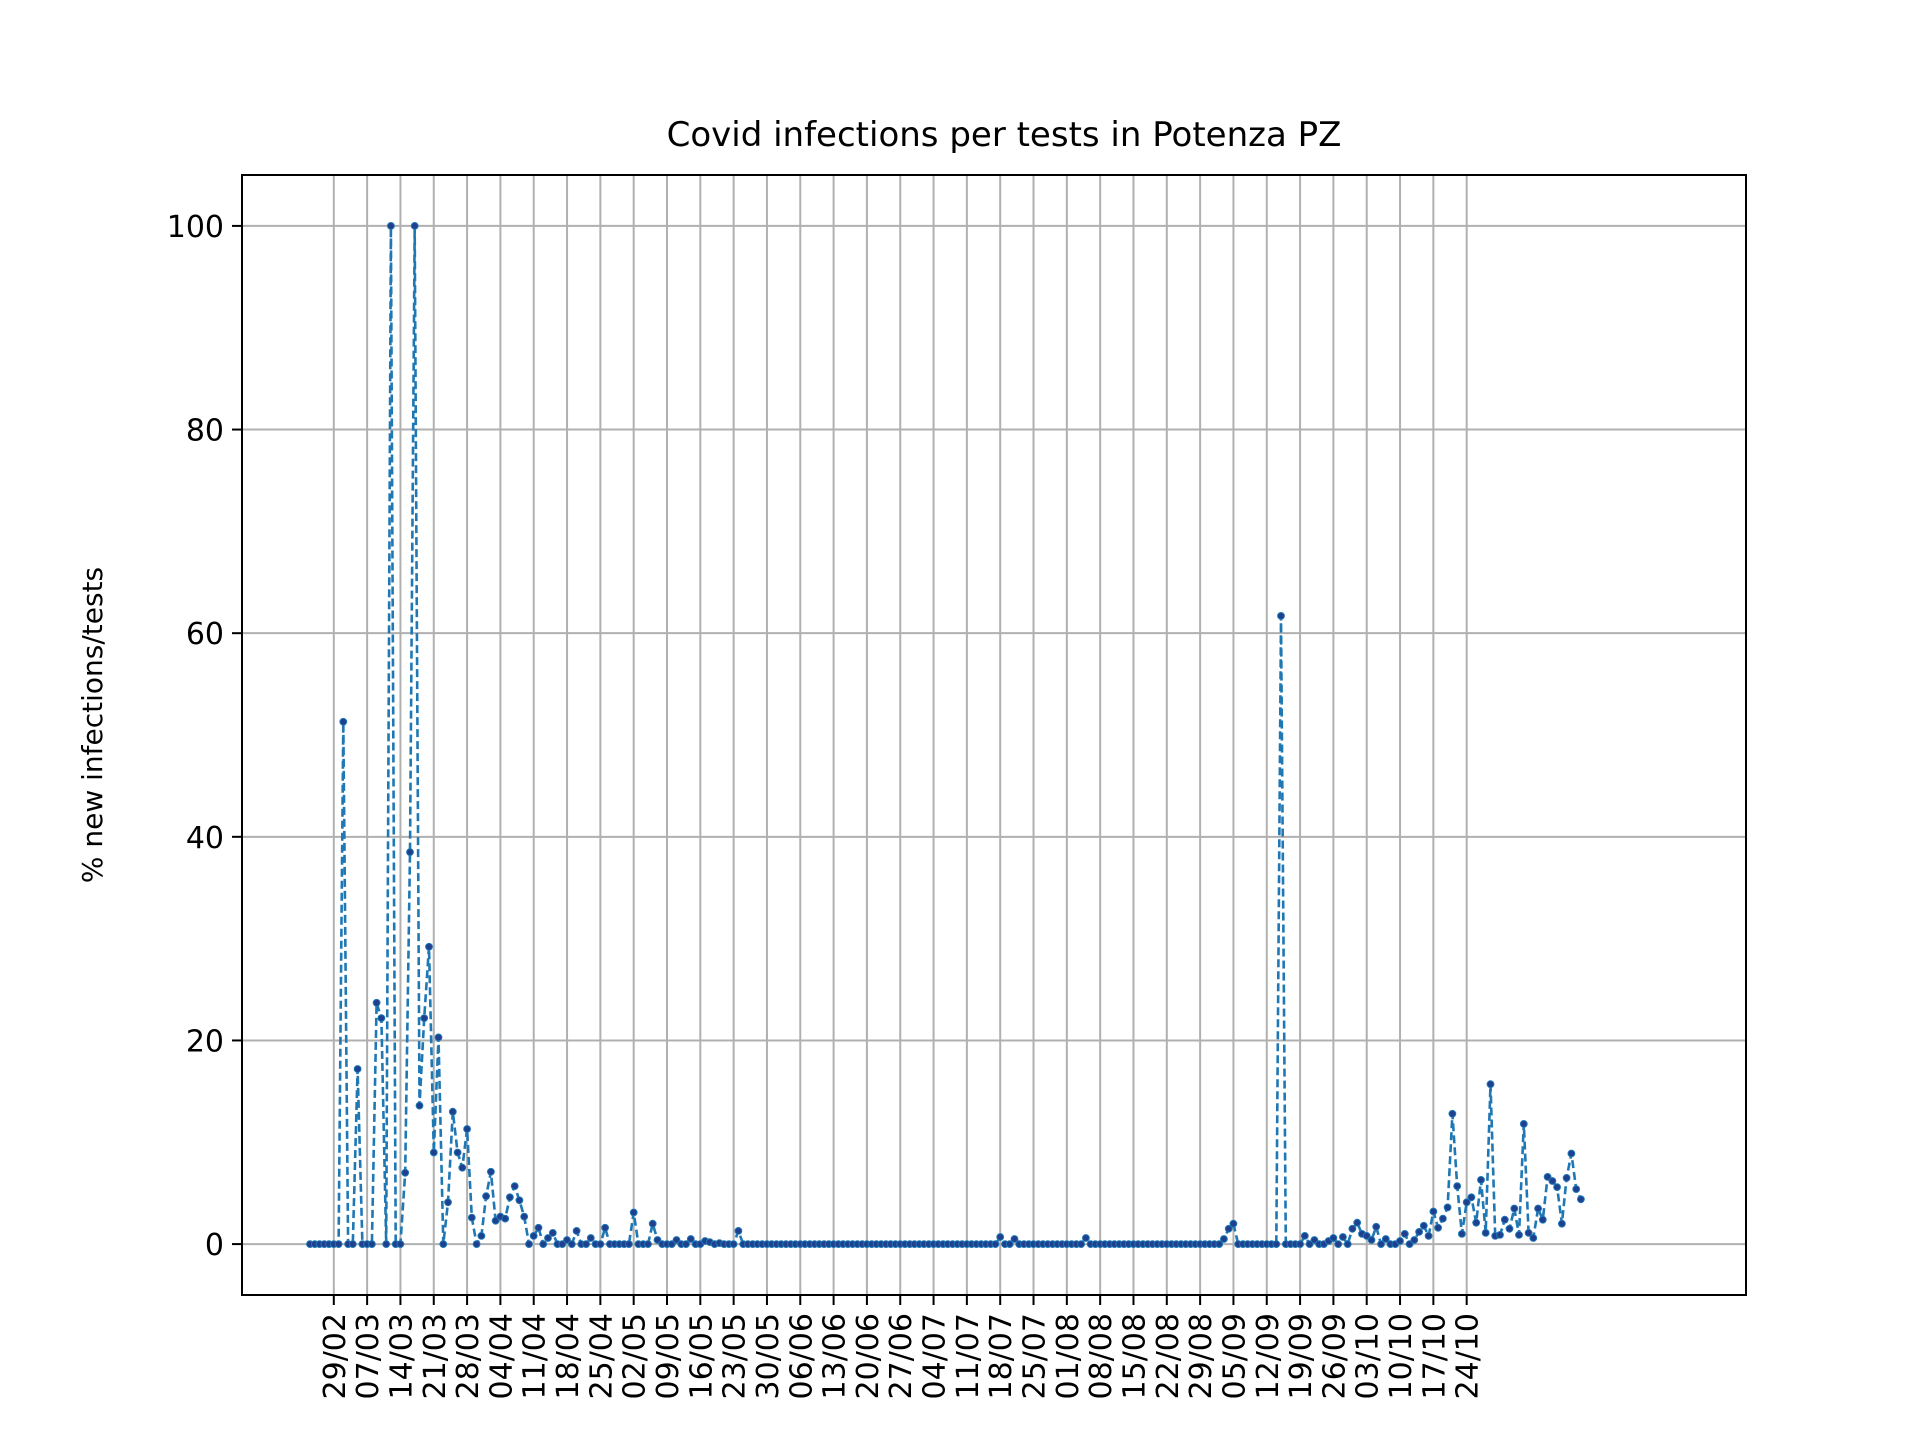 This screenshot has width=1920, height=1440. What do you see at coordinates (1268, 1356) in the screenshot?
I see `x-tick-label: 12/09` at bounding box center [1268, 1356].